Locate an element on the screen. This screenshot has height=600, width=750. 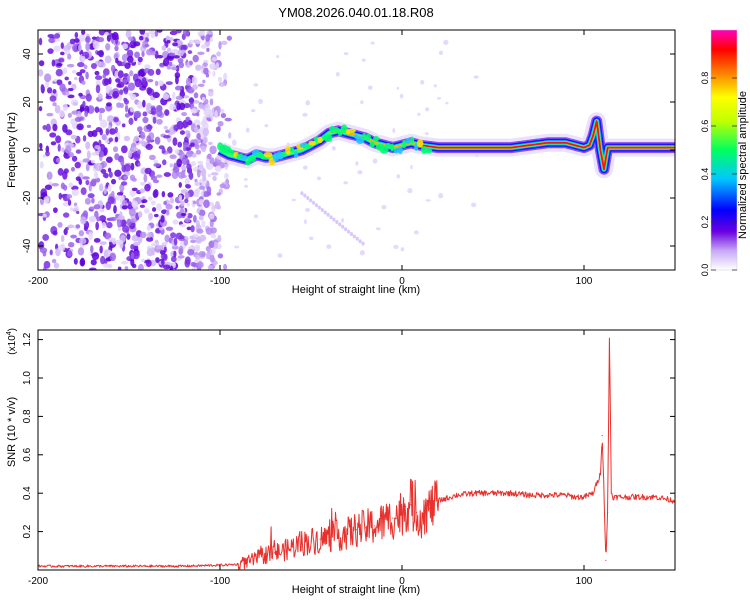
snr-xlabel: Height of straight line (km) is located at coordinates (356, 590).